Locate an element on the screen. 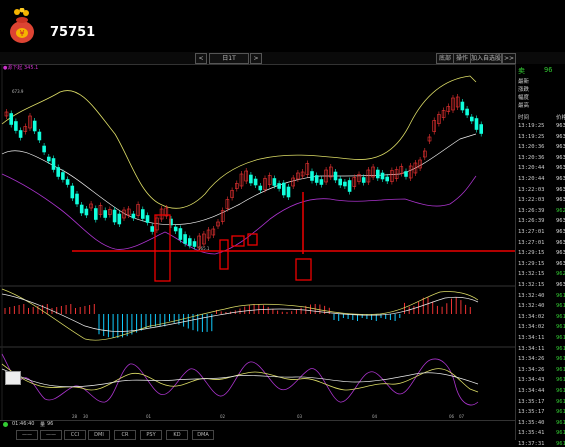 This screenshot has width=565, height=447. tick-row: 13:35:41 961 is located at coordinates (541, 433).